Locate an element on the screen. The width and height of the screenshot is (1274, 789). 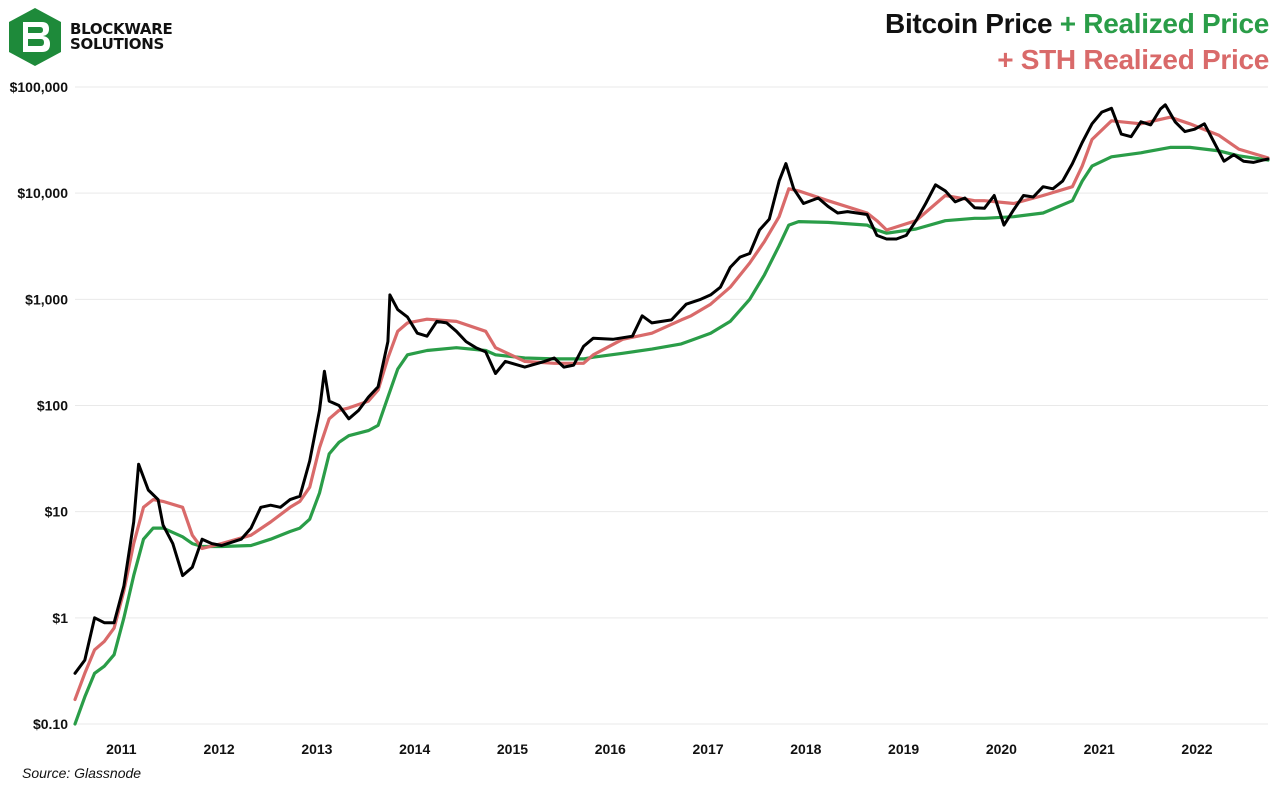
title-realized-price: + Realized Price is located at coordinates (1164, 23).